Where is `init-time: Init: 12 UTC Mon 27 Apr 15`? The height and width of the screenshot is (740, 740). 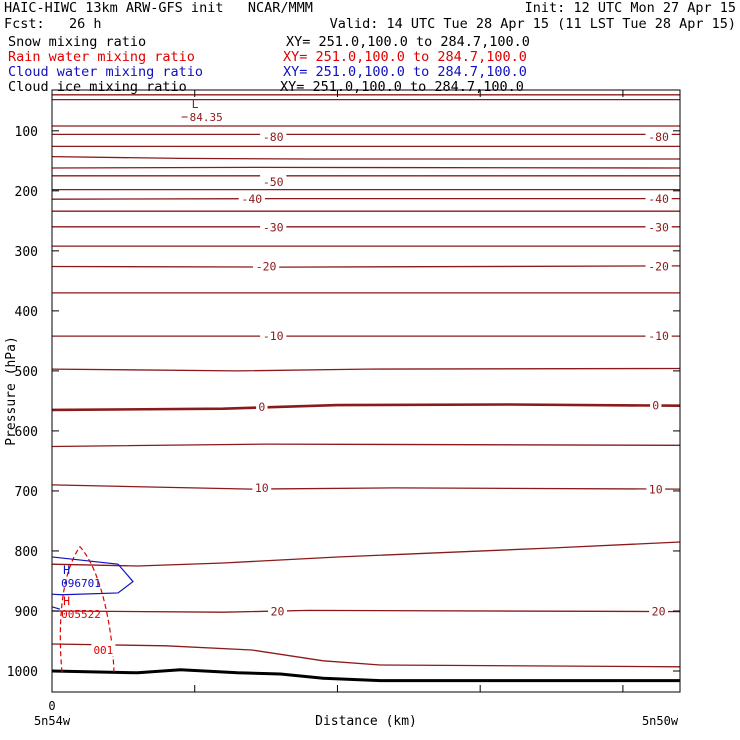 init-time: Init: 12 UTC Mon 27 Apr 15 is located at coordinates (630, 8).